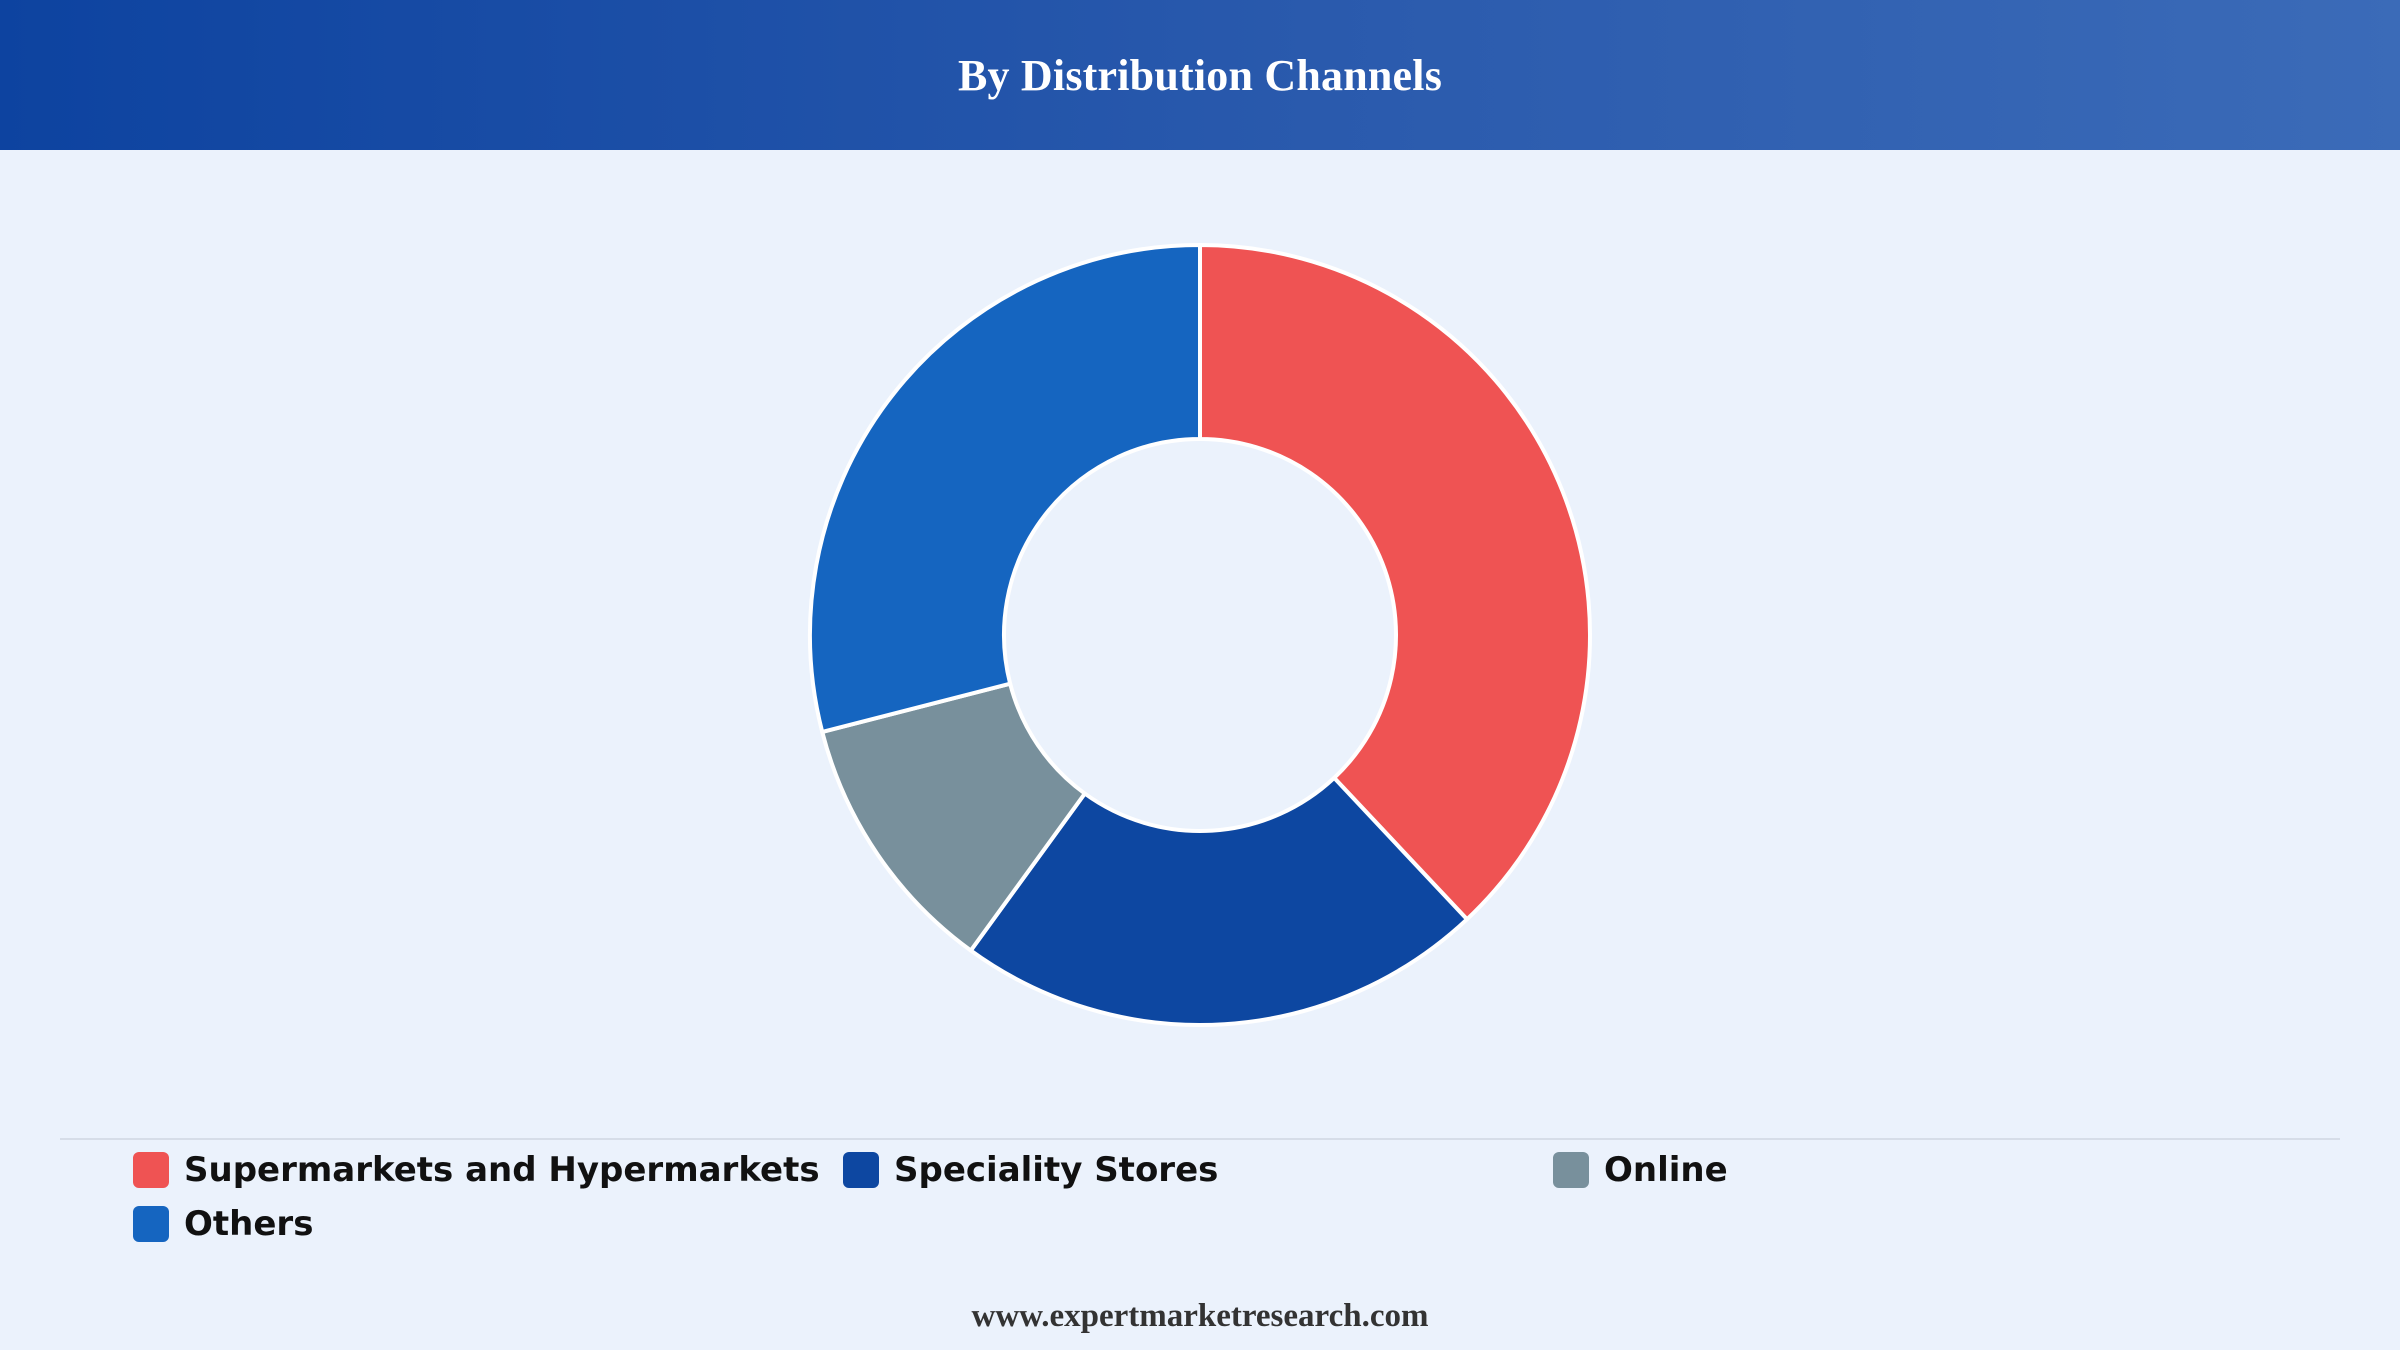  I want to click on legend-label: Others, so click(249, 1224).